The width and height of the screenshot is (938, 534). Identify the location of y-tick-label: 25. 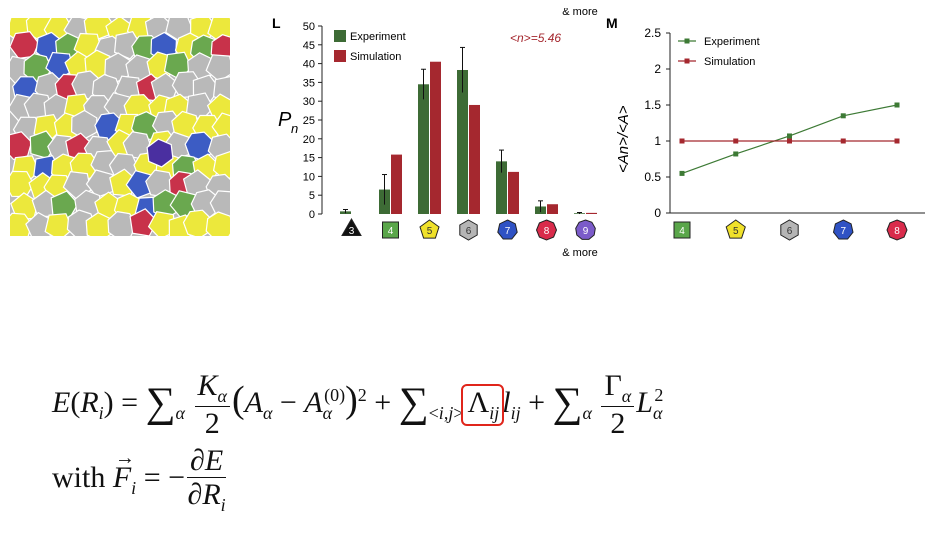
(309, 121).